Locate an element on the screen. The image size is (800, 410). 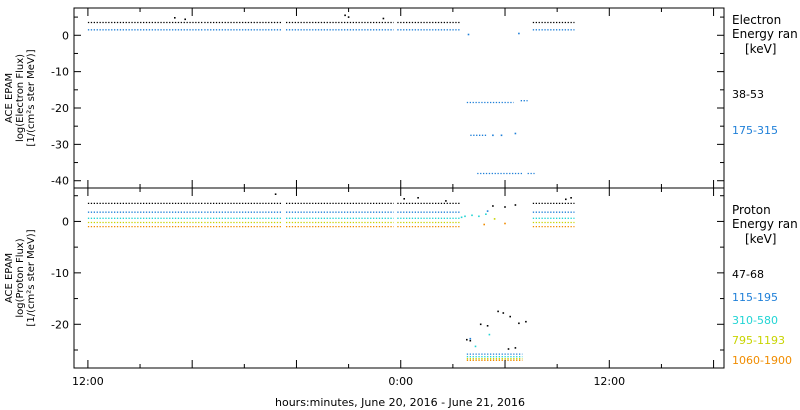
legend-entry-38-53: 38-53 is located at coordinates (748, 94).